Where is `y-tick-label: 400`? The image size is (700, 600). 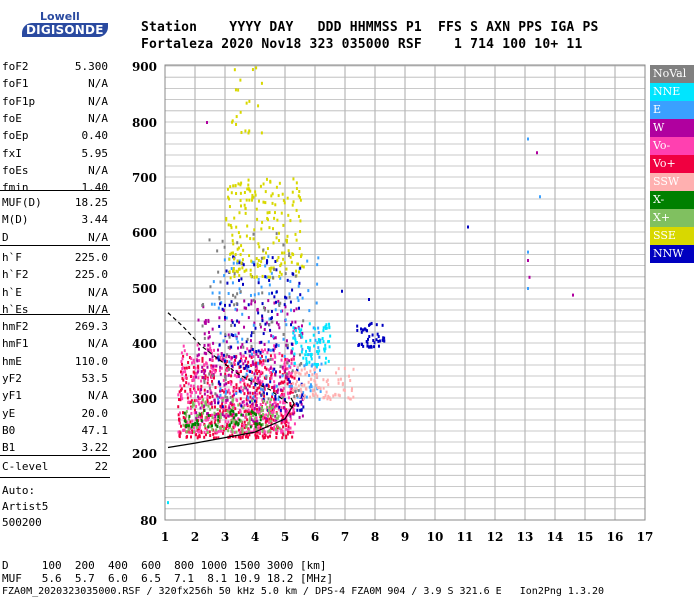
y-tick-label: 400 is located at coordinates (144, 344).